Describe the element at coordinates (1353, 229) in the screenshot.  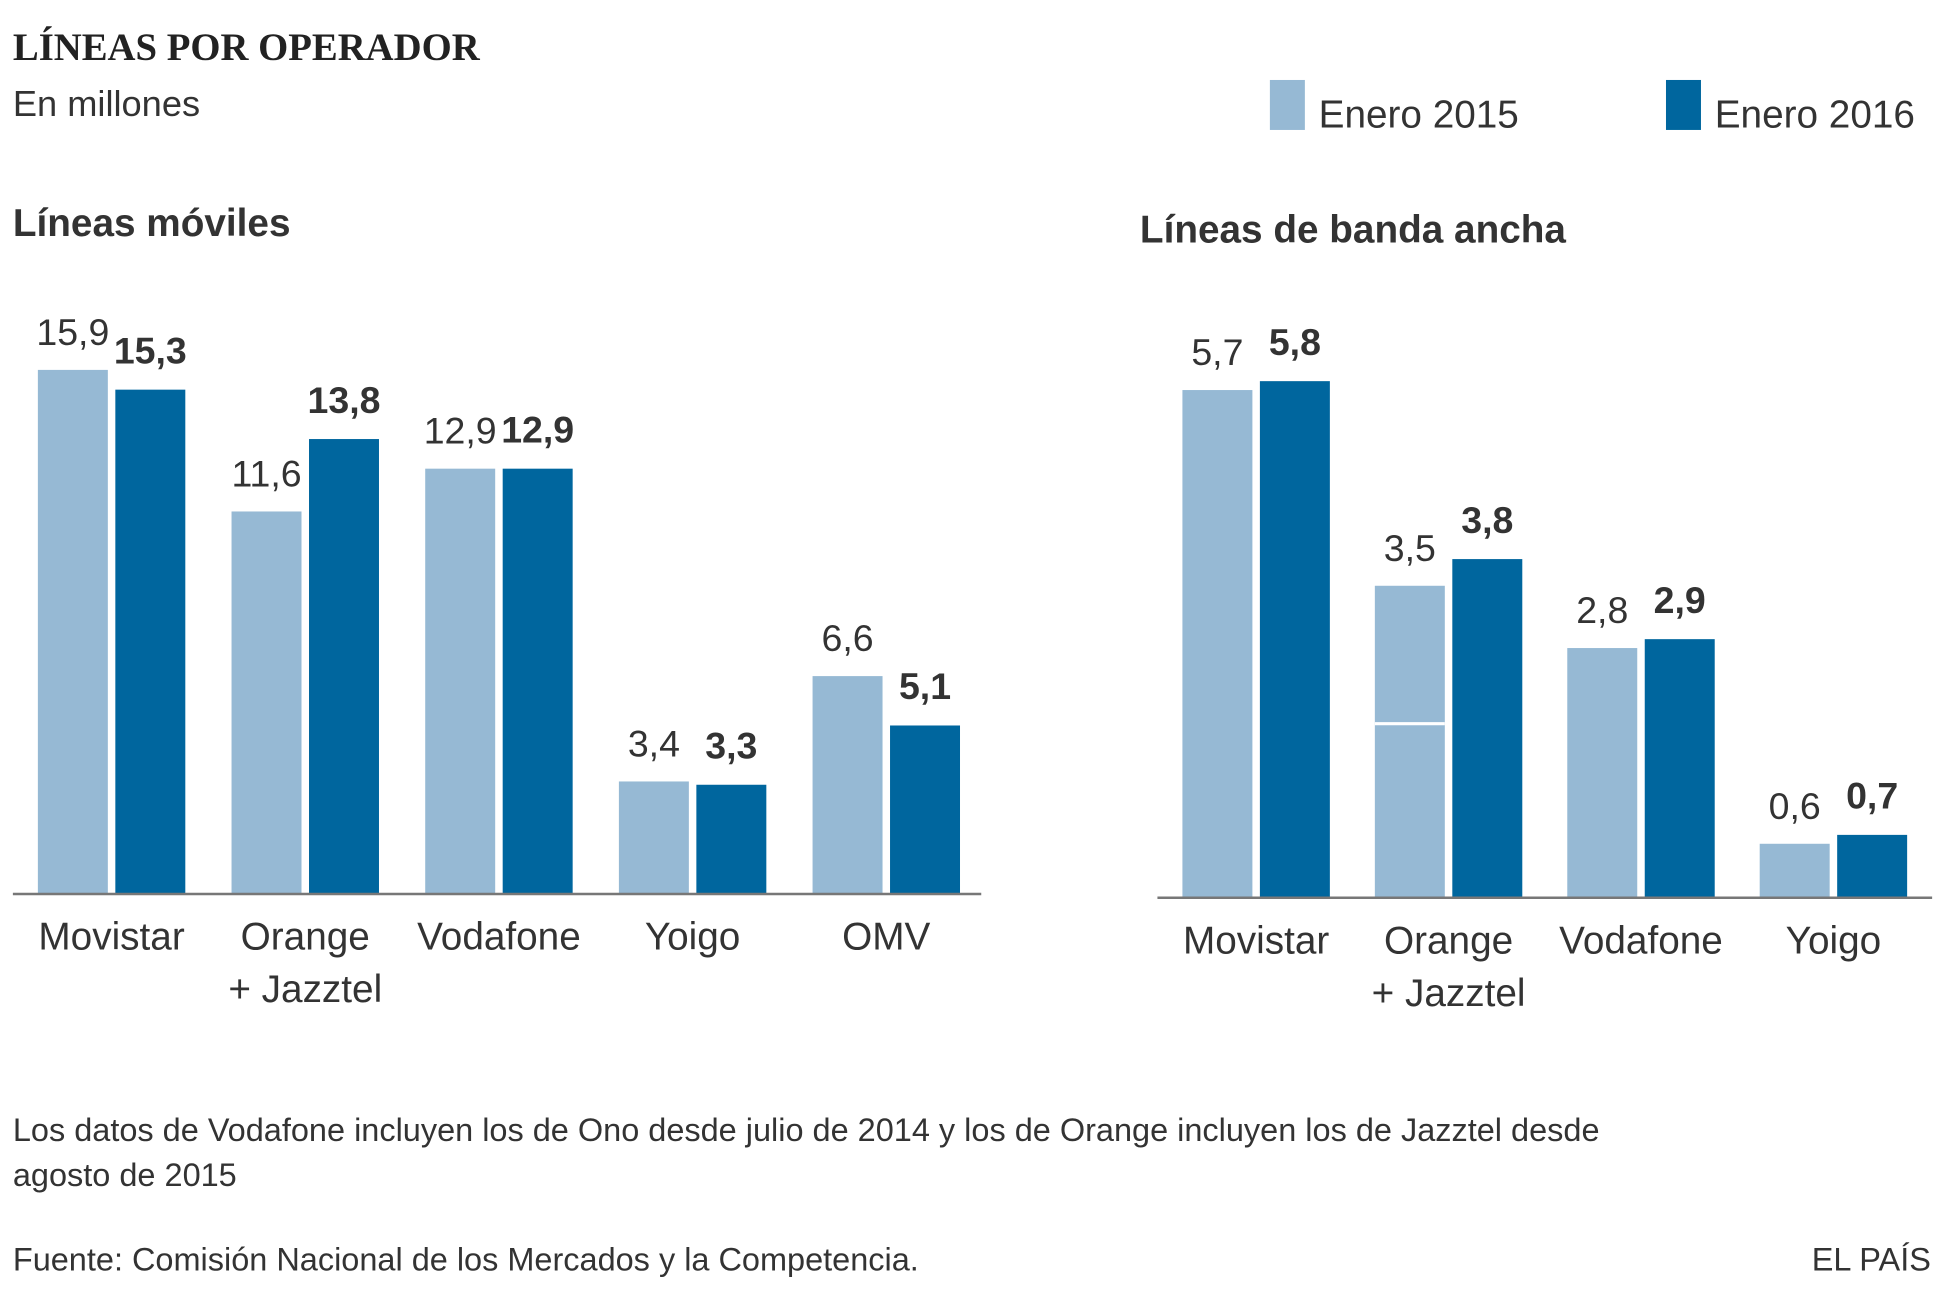
I see `broadband-chart-title: Líneas de banda ancha` at that location.